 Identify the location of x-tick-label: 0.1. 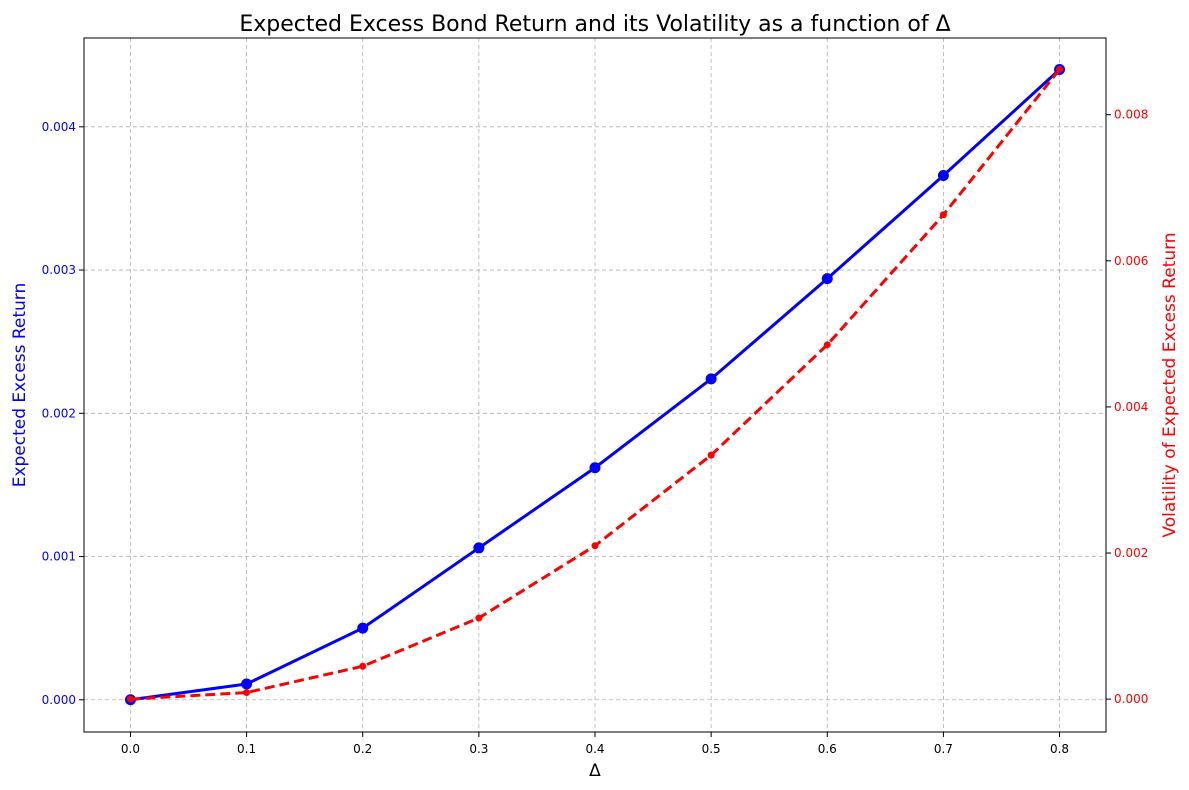
(246, 749).